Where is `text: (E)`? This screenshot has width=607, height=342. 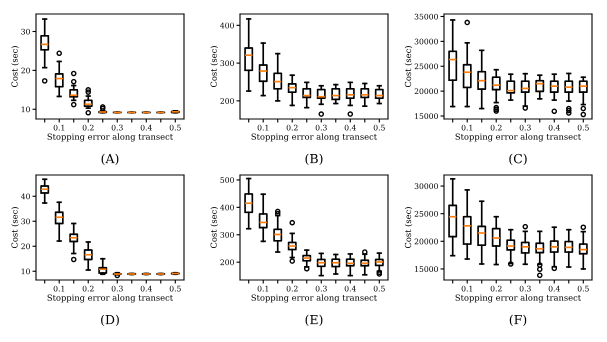
text: (E) is located at coordinates (314, 320).